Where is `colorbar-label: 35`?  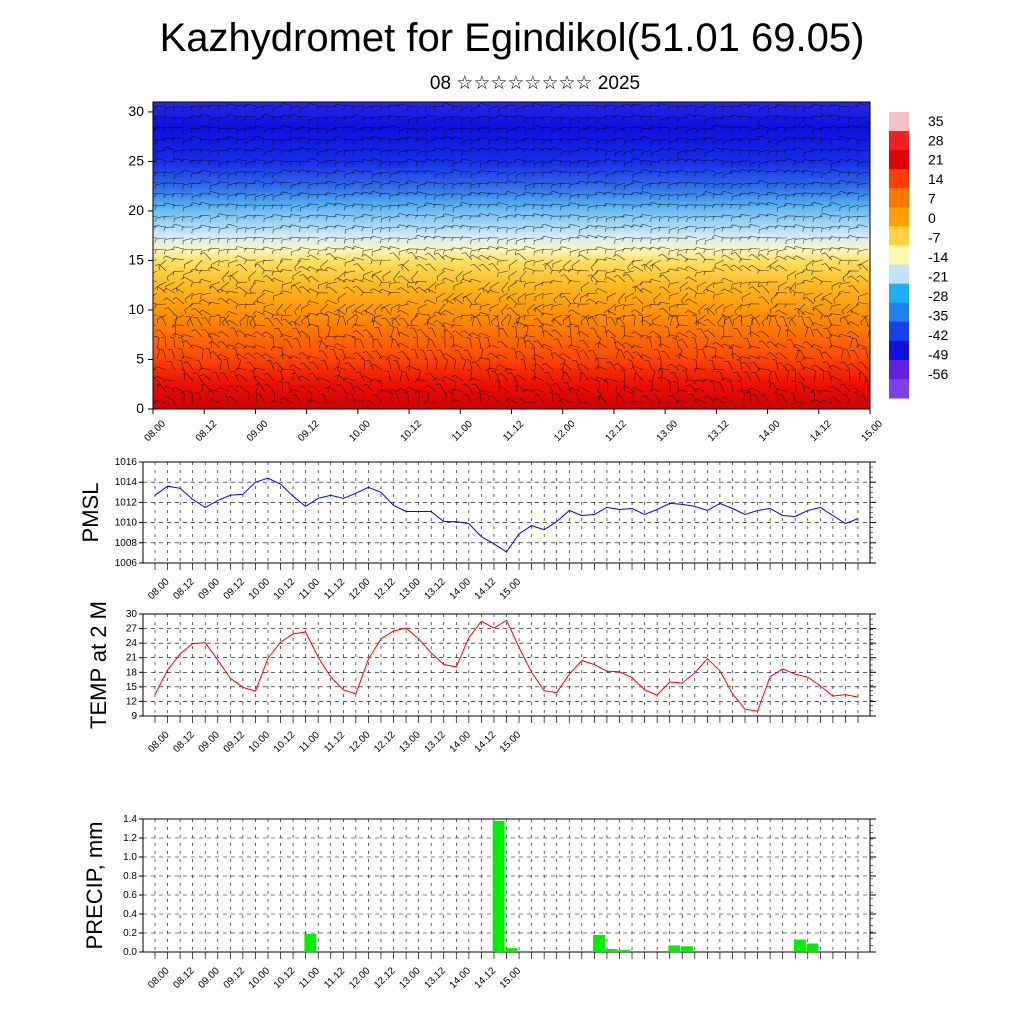 colorbar-label: 35 is located at coordinates (936, 121).